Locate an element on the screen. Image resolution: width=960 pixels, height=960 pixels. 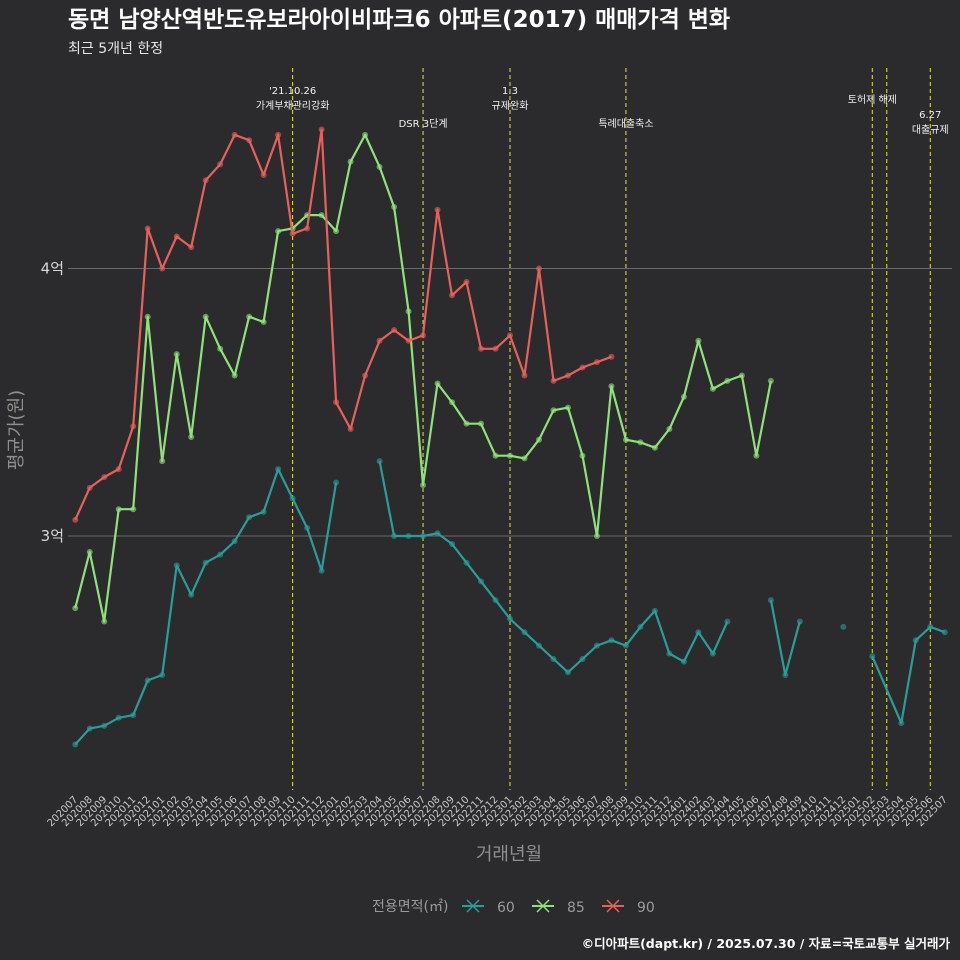
y-axis-ticks: 3억 4억 is located at coordinates (52, 402).